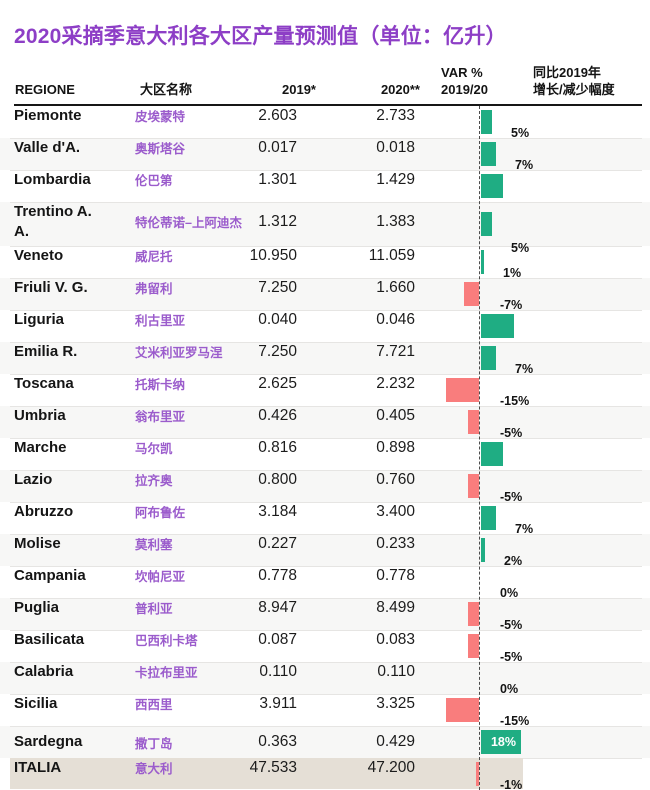 The image size is (650, 790). What do you see at coordinates (277, 147) in the screenshot?
I see `value-2019: 0.017` at bounding box center [277, 147].